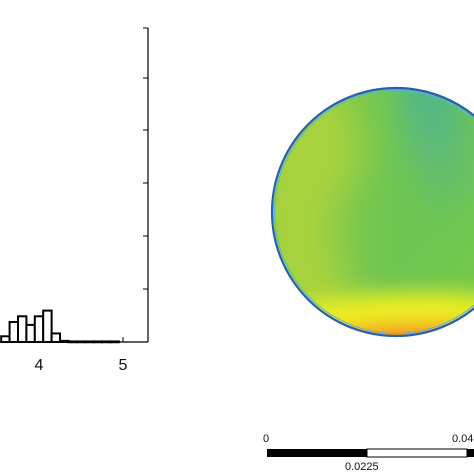 Image resolution: width=474 pixels, height=474 pixels. I want to click on scale-bar: 0 0.04 0.0225, so click(368, 453).